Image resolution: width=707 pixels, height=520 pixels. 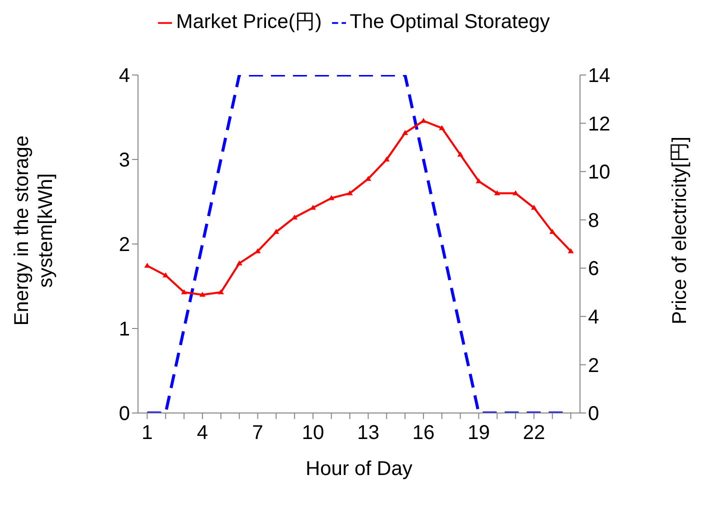 I want to click on x-tick-label: 1, so click(x=147, y=433).